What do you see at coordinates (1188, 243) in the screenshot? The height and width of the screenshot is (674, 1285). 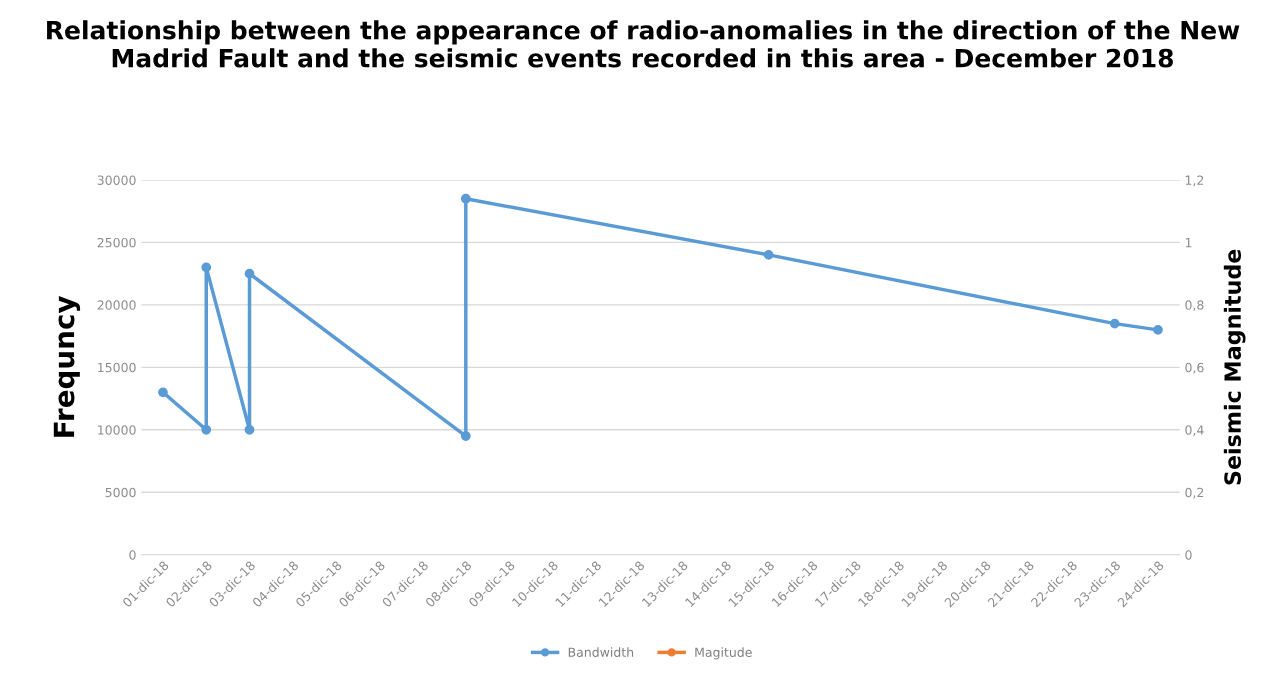 I see `y2-tick-label: 1` at bounding box center [1188, 243].